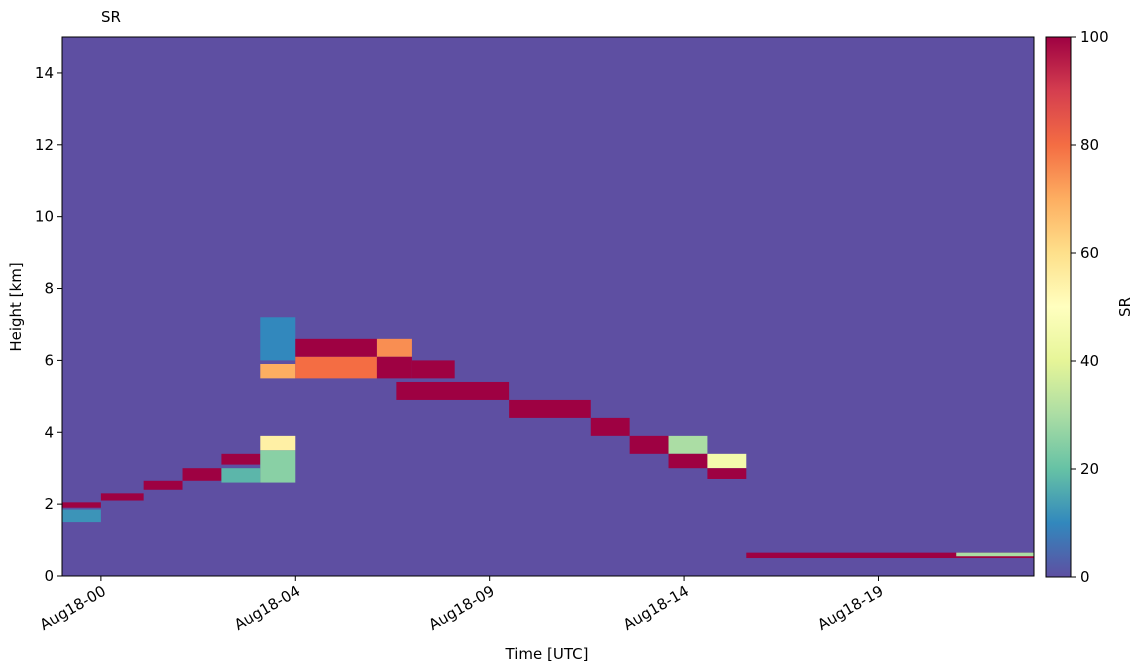 This screenshot has width=1141, height=671. I want to click on x-tick-label: Aug18-04, so click(267, 608).